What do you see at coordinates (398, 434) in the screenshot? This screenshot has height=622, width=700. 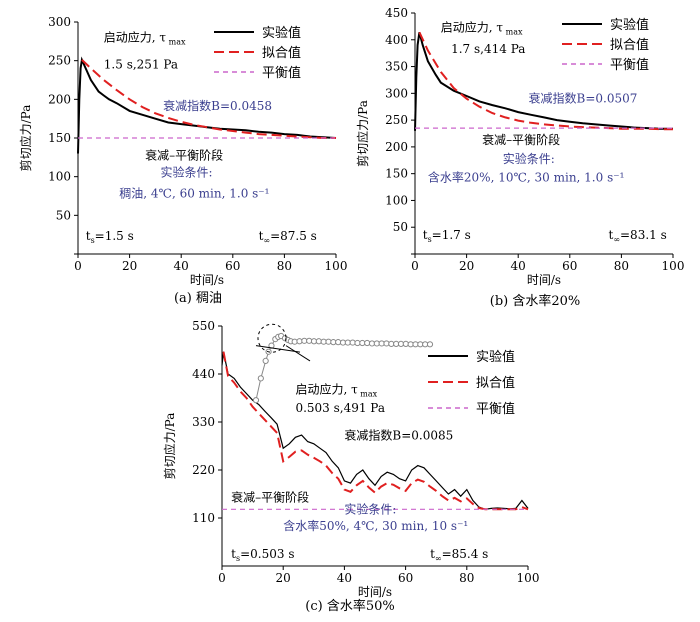 I see `annotation-text: 衰减指数B=0.0085` at bounding box center [398, 434].